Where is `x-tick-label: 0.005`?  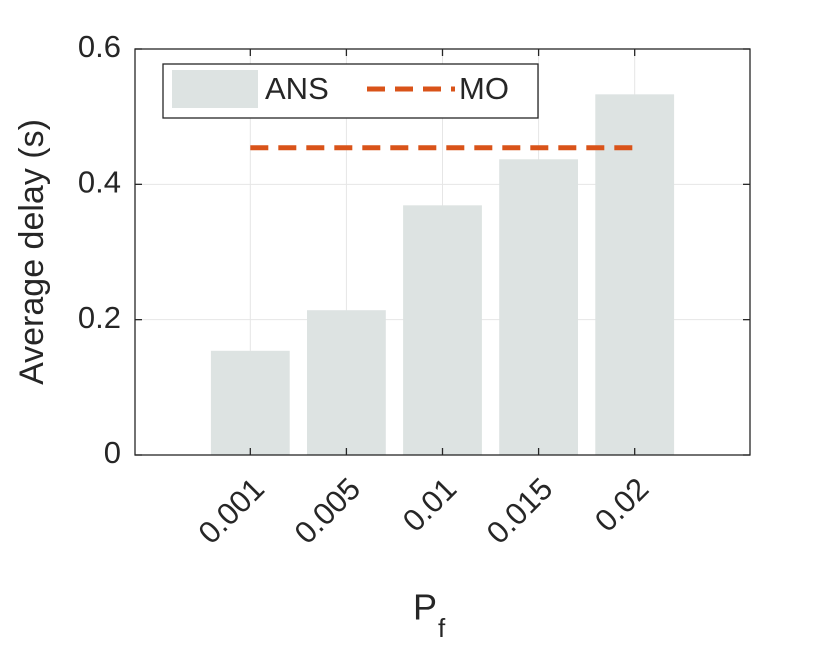
x-tick-label: 0.005 is located at coordinates (328, 511).